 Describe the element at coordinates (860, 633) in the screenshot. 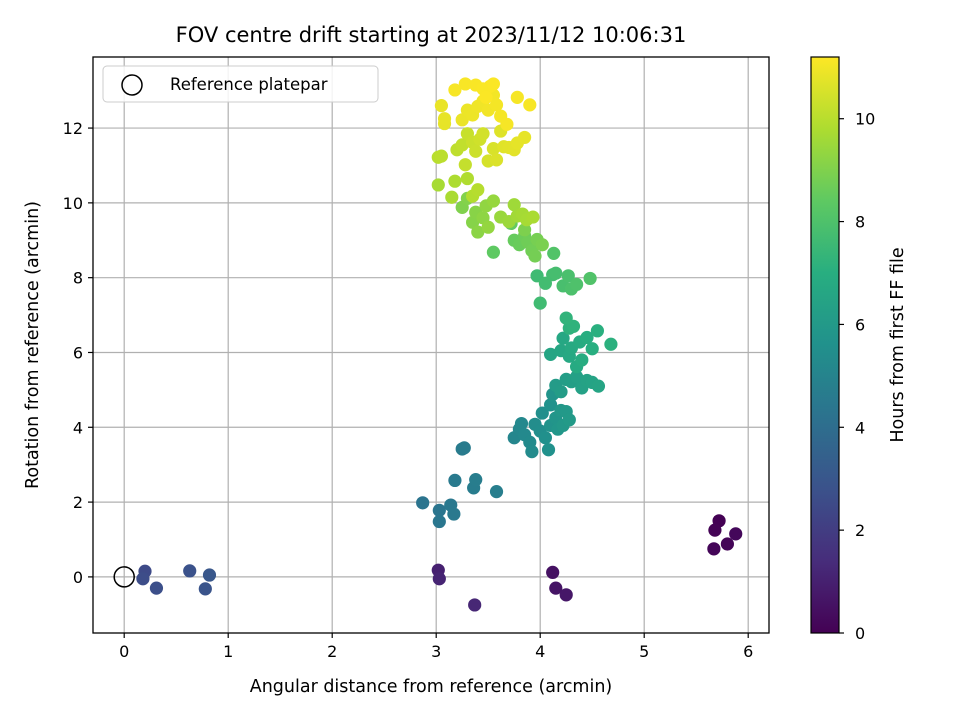

I see `colorbar-tick-label: 0` at that location.